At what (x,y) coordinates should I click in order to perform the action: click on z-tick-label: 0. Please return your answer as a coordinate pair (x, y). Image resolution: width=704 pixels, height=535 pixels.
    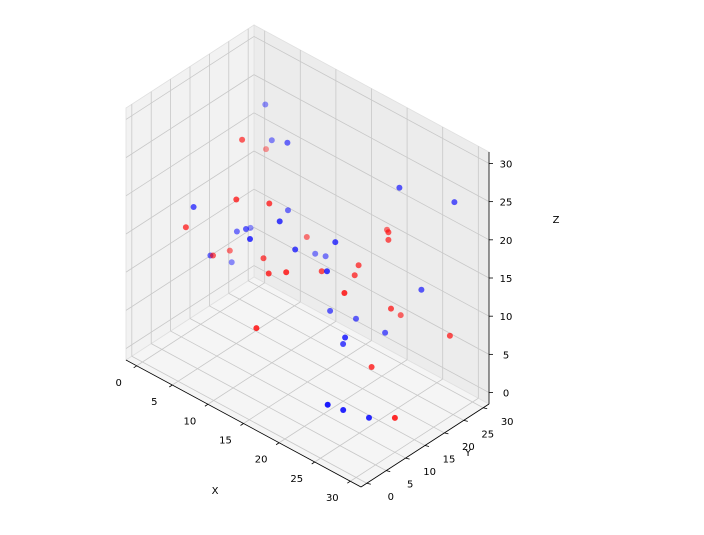
    Looking at the image, I should click on (506, 394).